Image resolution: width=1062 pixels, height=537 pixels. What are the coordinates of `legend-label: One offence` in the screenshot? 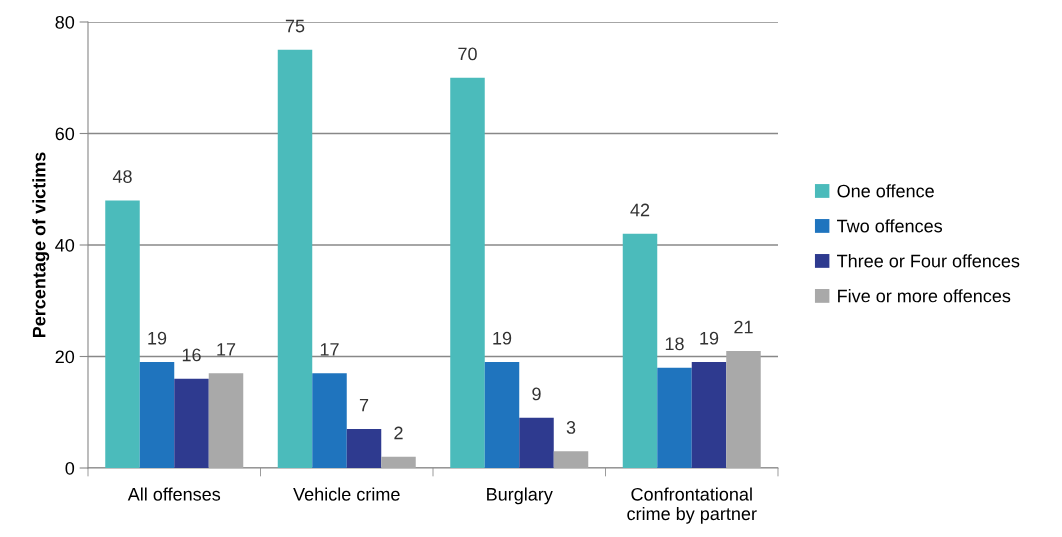 It's located at (885, 191).